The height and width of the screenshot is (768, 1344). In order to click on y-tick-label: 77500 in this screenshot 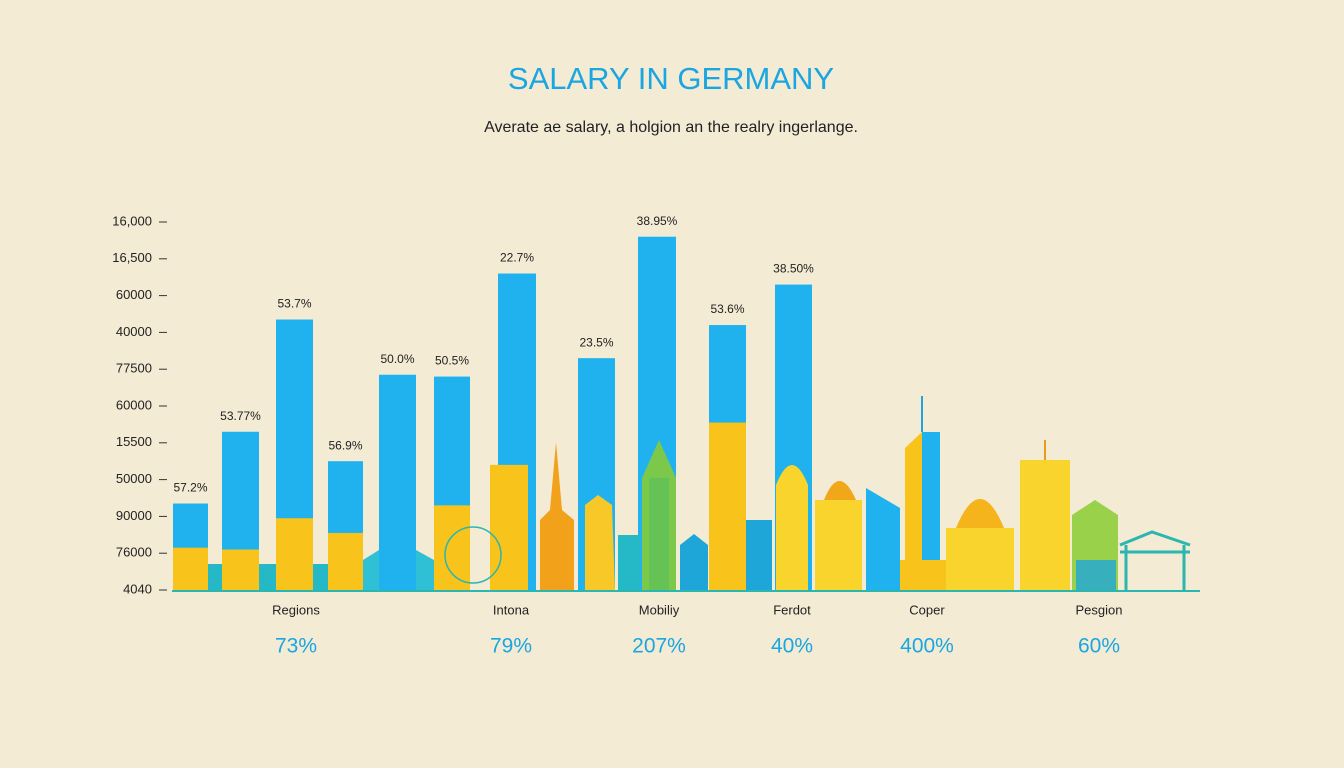, I will do `click(134, 368)`.